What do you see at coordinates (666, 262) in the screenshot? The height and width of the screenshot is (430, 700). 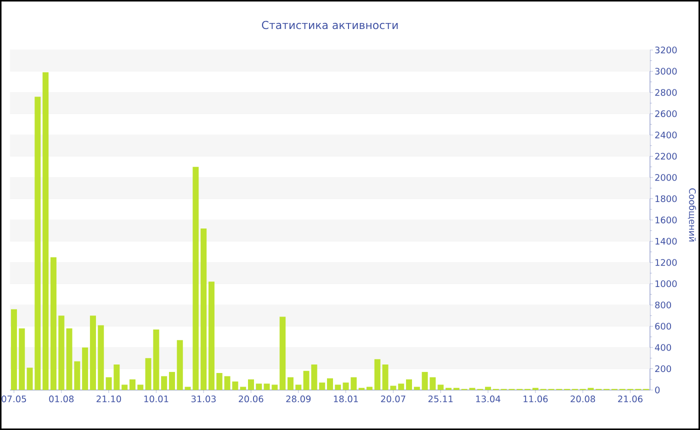 I see `y-tick-label: 1200` at bounding box center [666, 262].